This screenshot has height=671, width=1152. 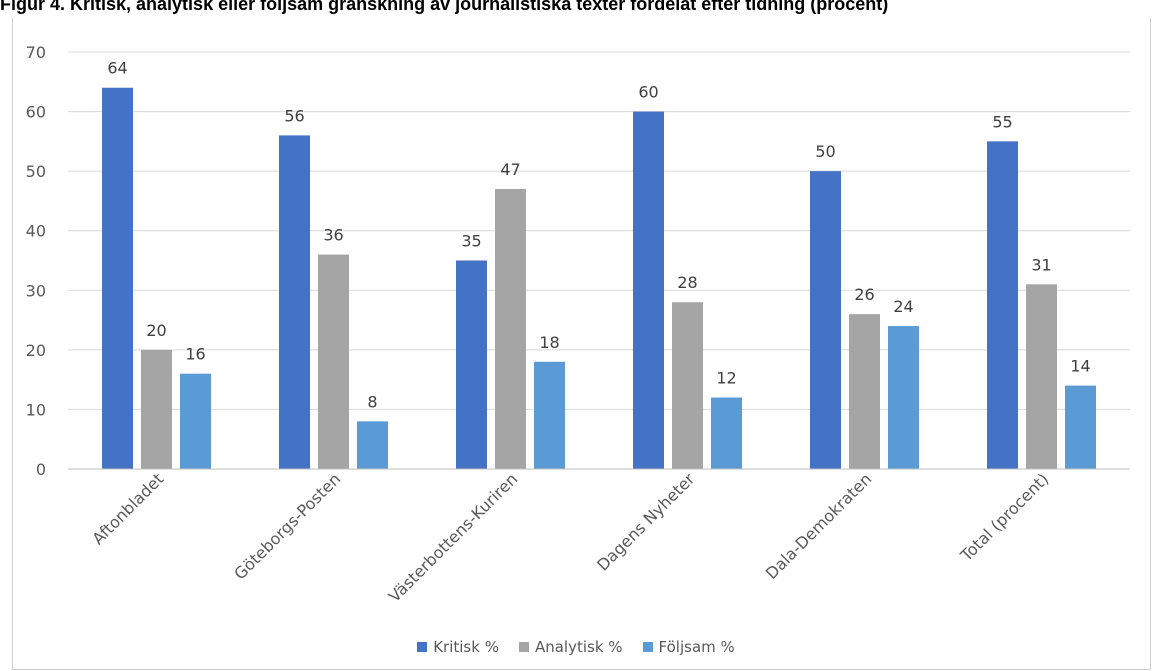 What do you see at coordinates (864, 294) in the screenshot?
I see `data-label: 26` at bounding box center [864, 294].